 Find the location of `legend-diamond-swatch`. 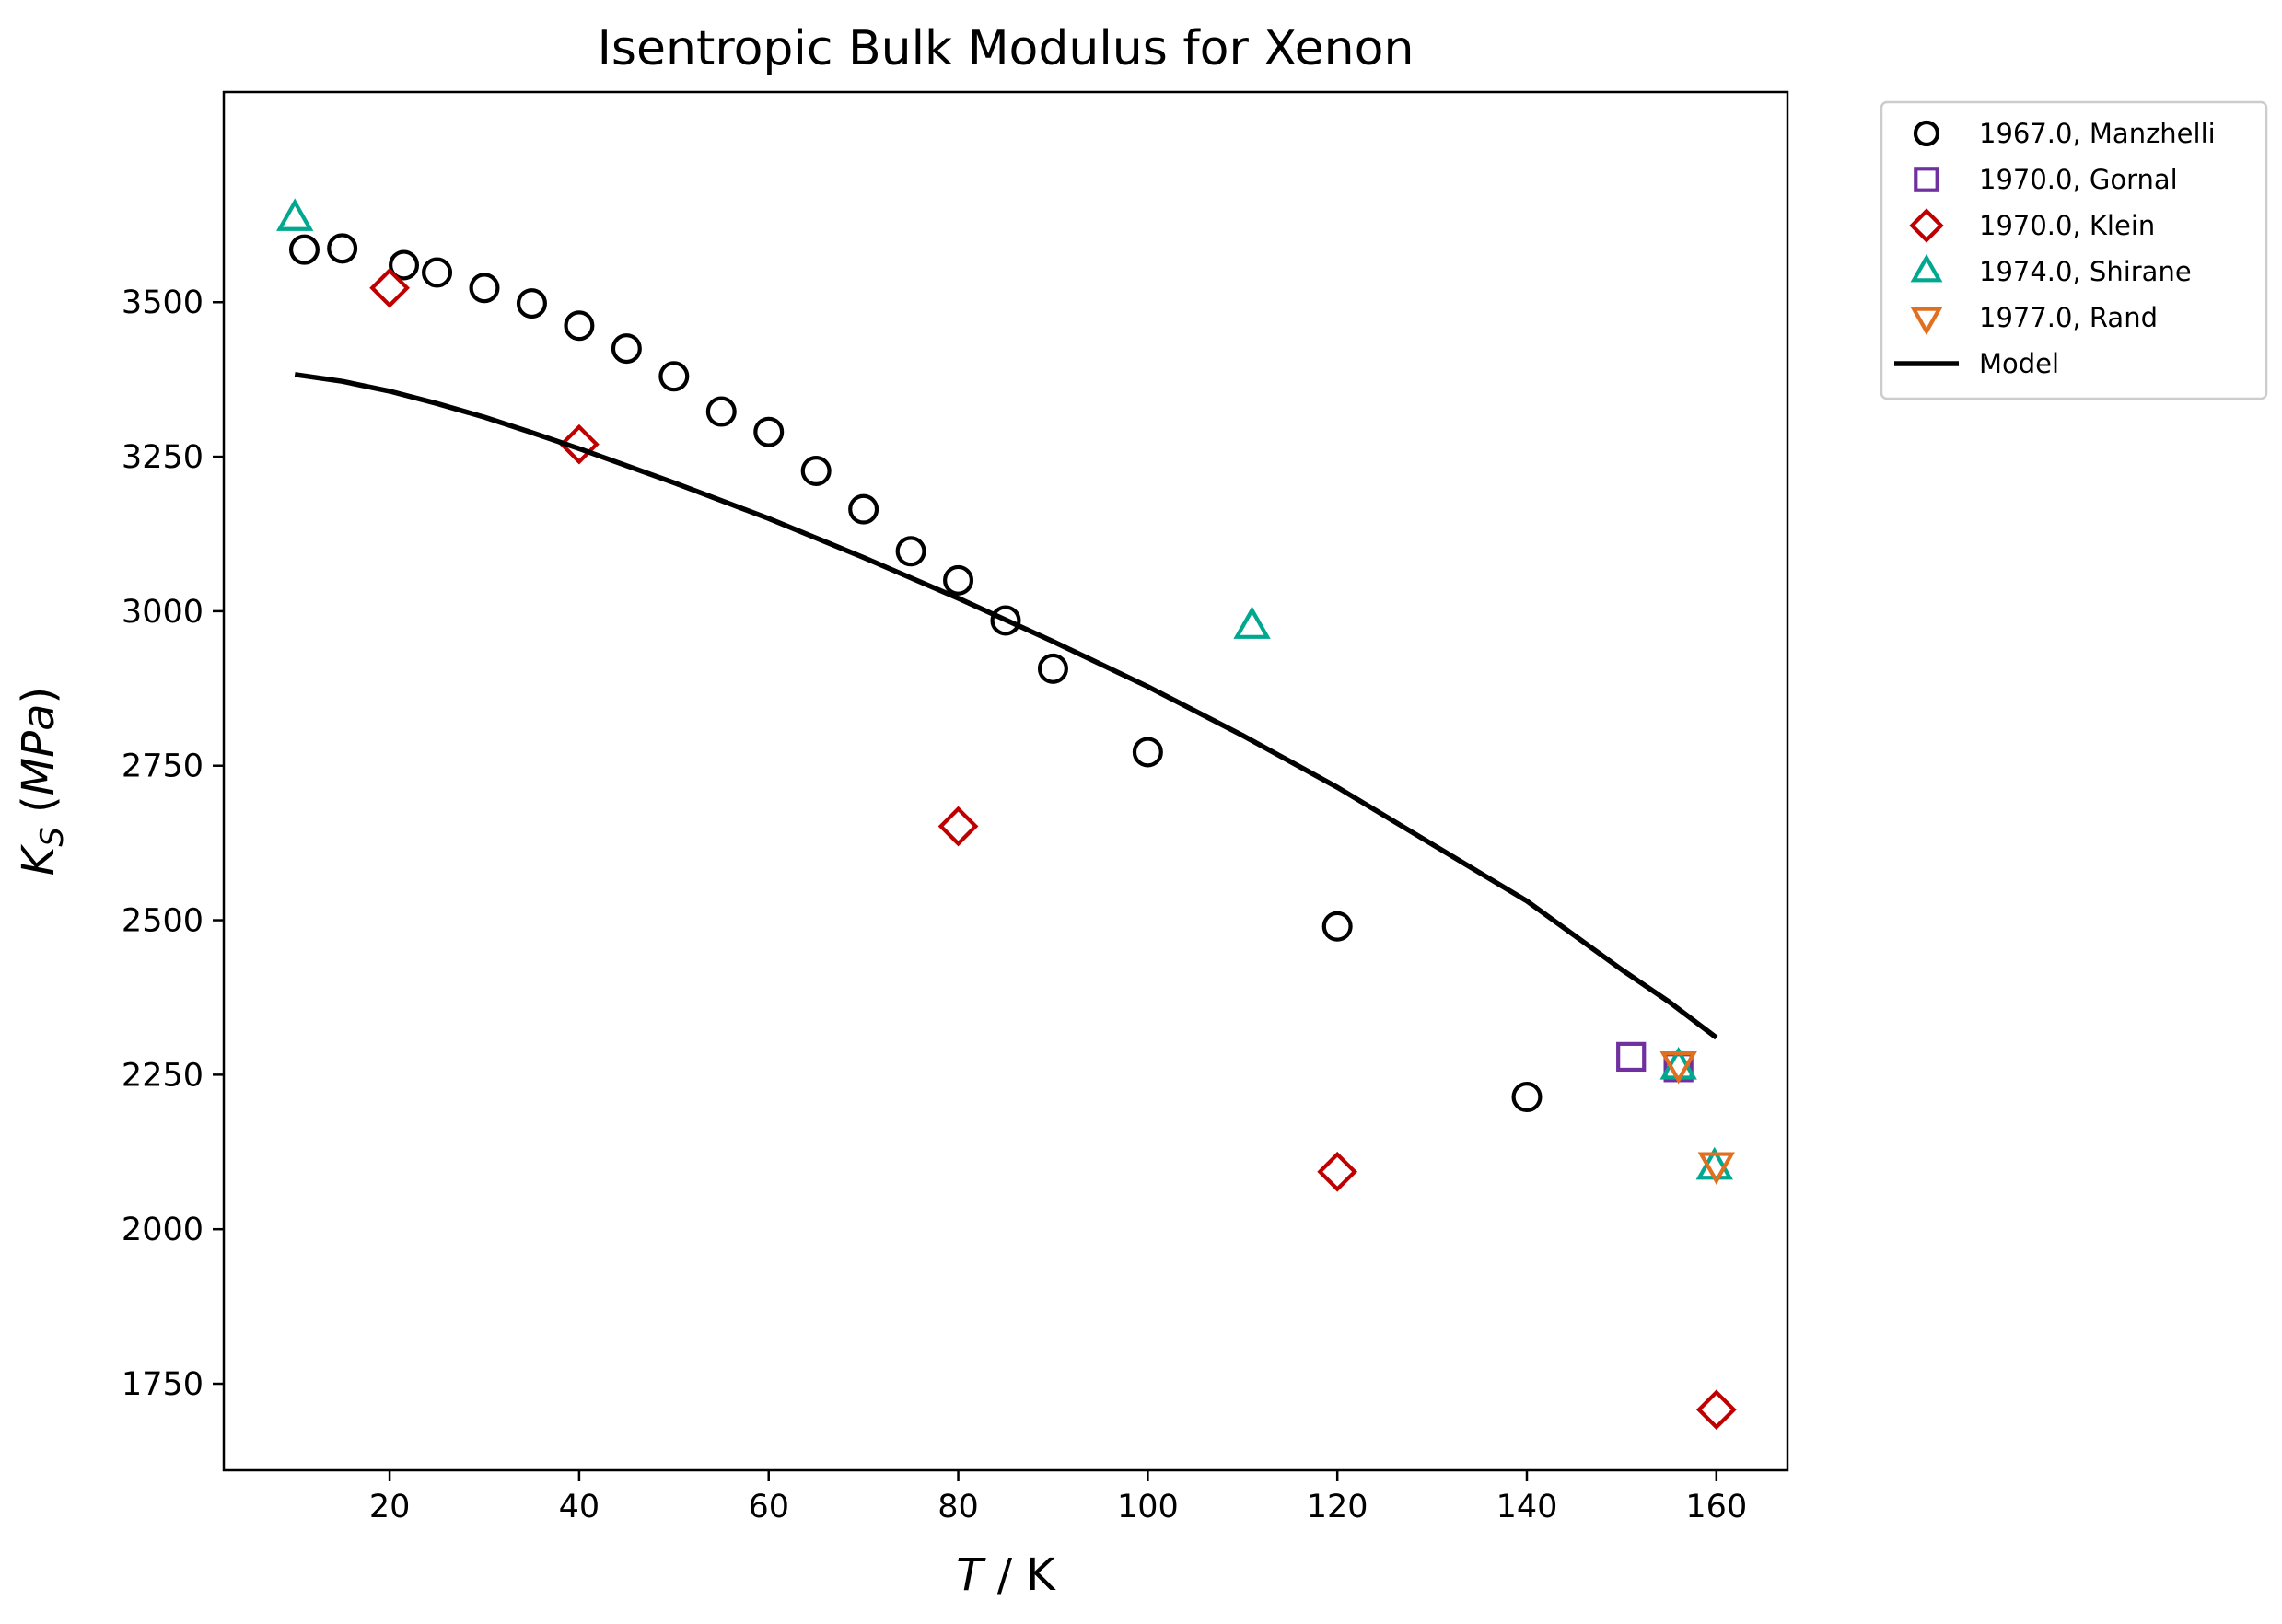

legend-diamond-swatch is located at coordinates (1926, 225).